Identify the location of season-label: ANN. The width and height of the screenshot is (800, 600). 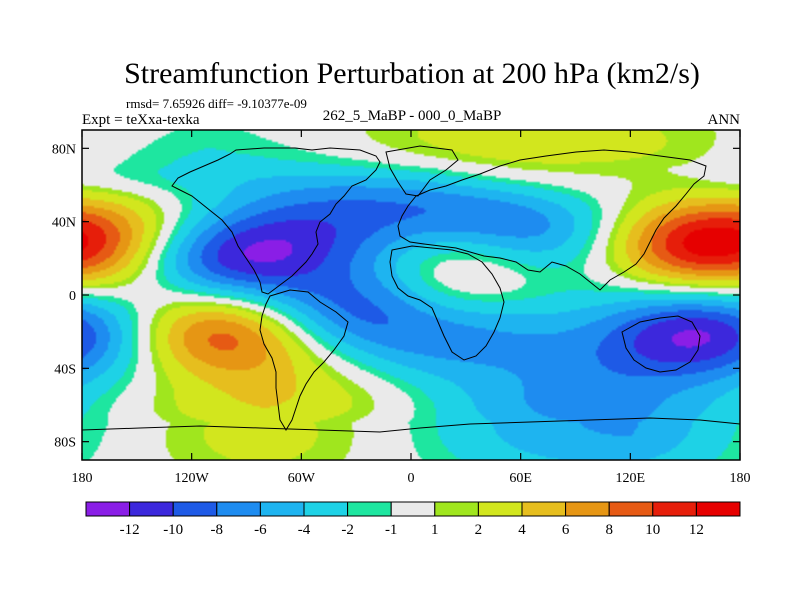
(724, 120).